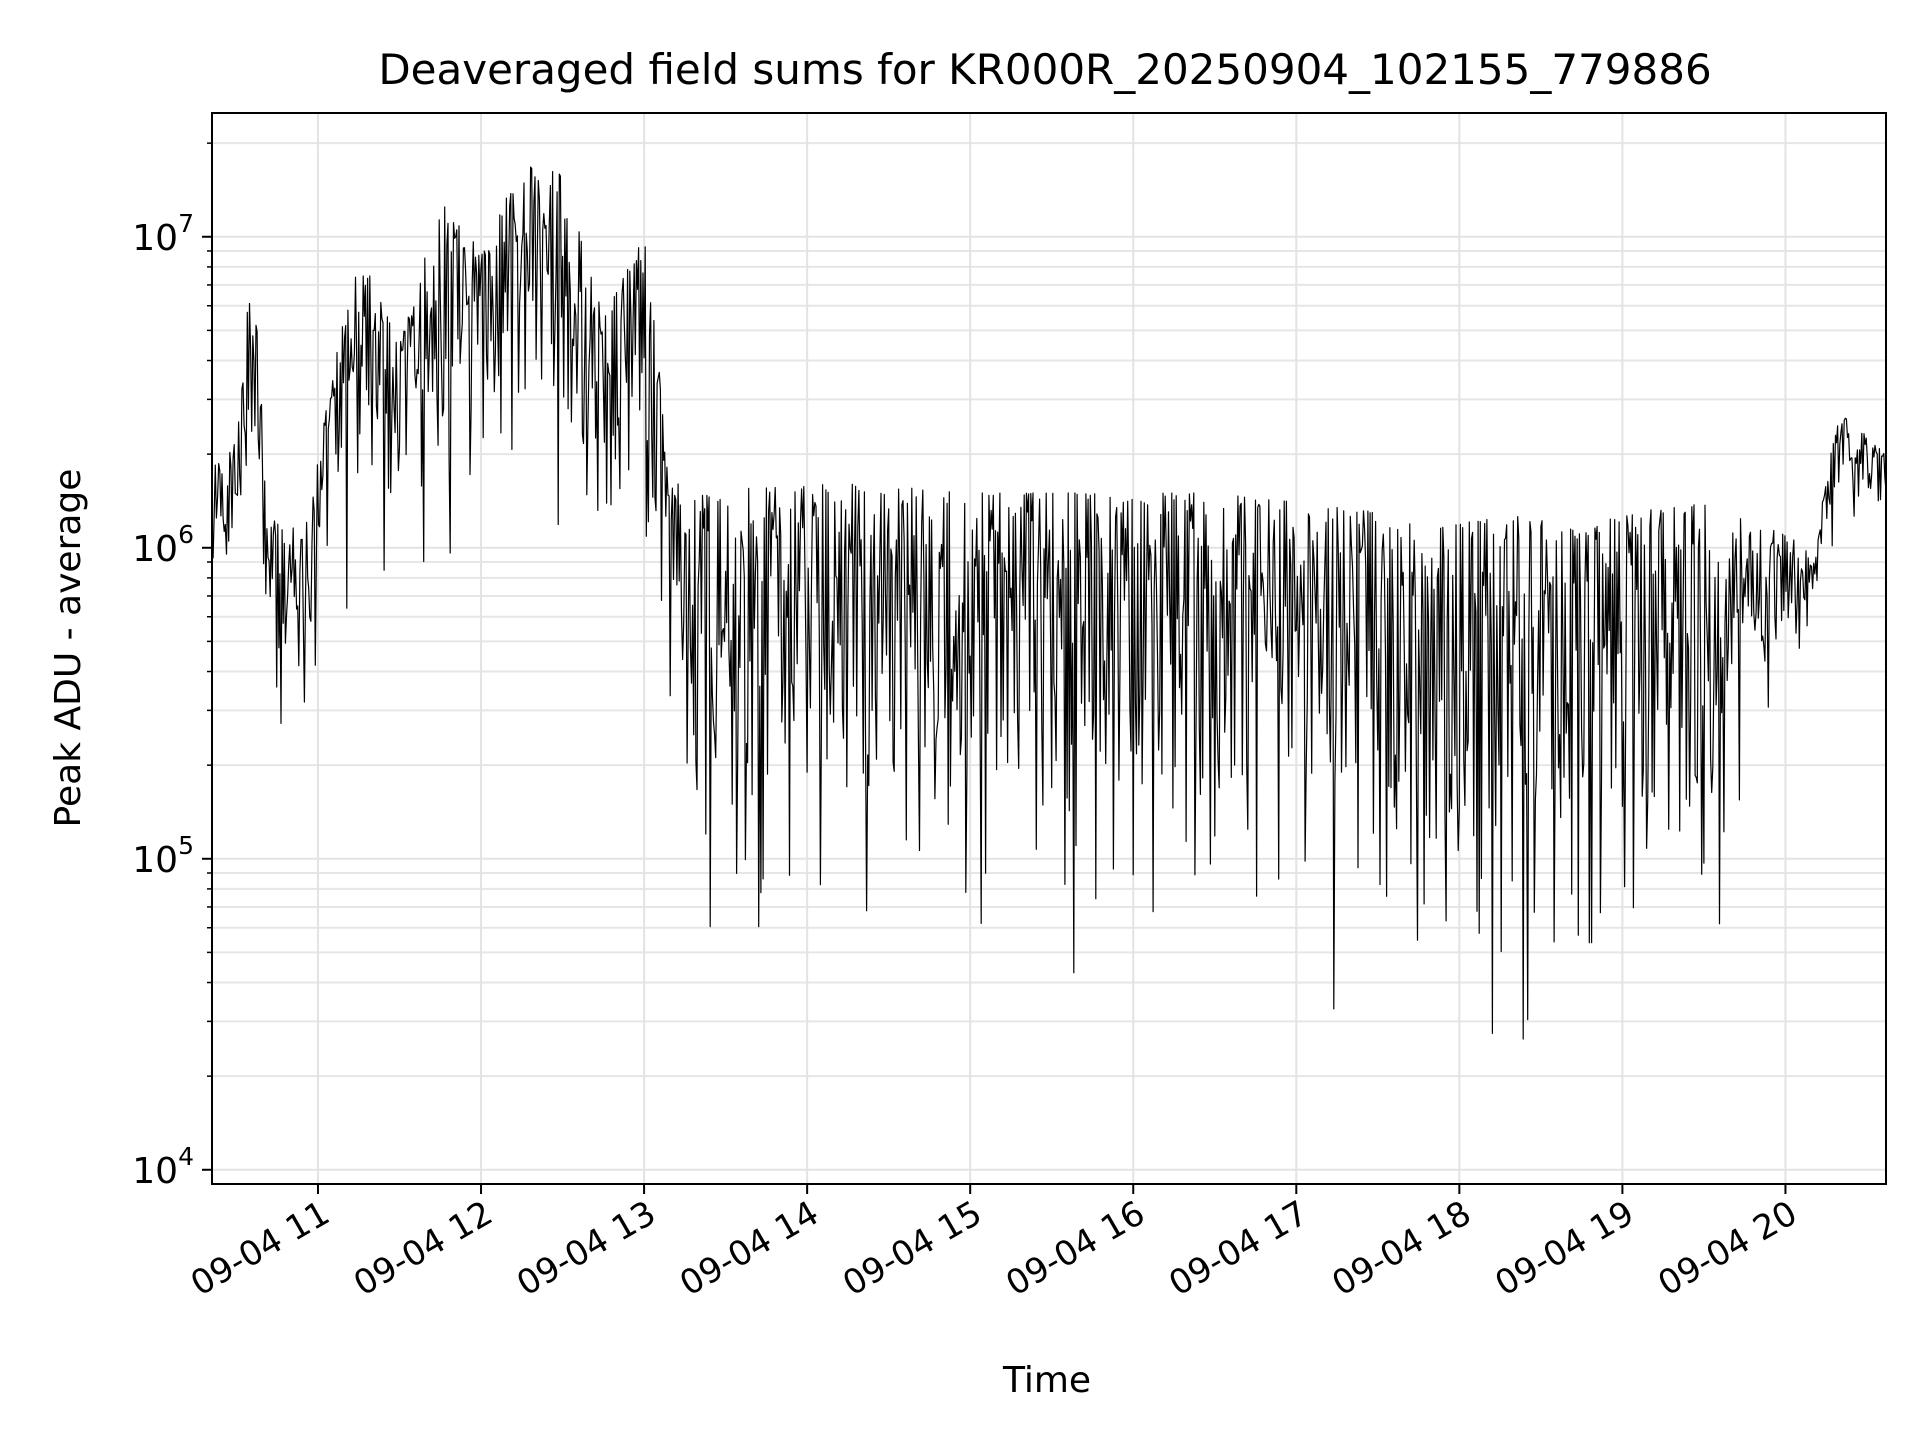 The width and height of the screenshot is (1920, 1440). What do you see at coordinates (68, 648) in the screenshot?
I see `y-axis-label: Peak ADU - average` at bounding box center [68, 648].